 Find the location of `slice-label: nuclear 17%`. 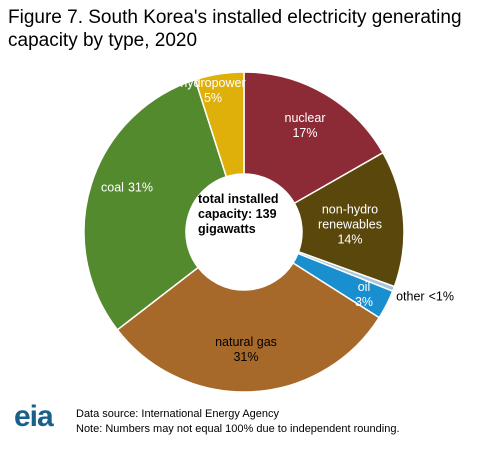

slice-label: nuclear 17% is located at coordinates (305, 126).